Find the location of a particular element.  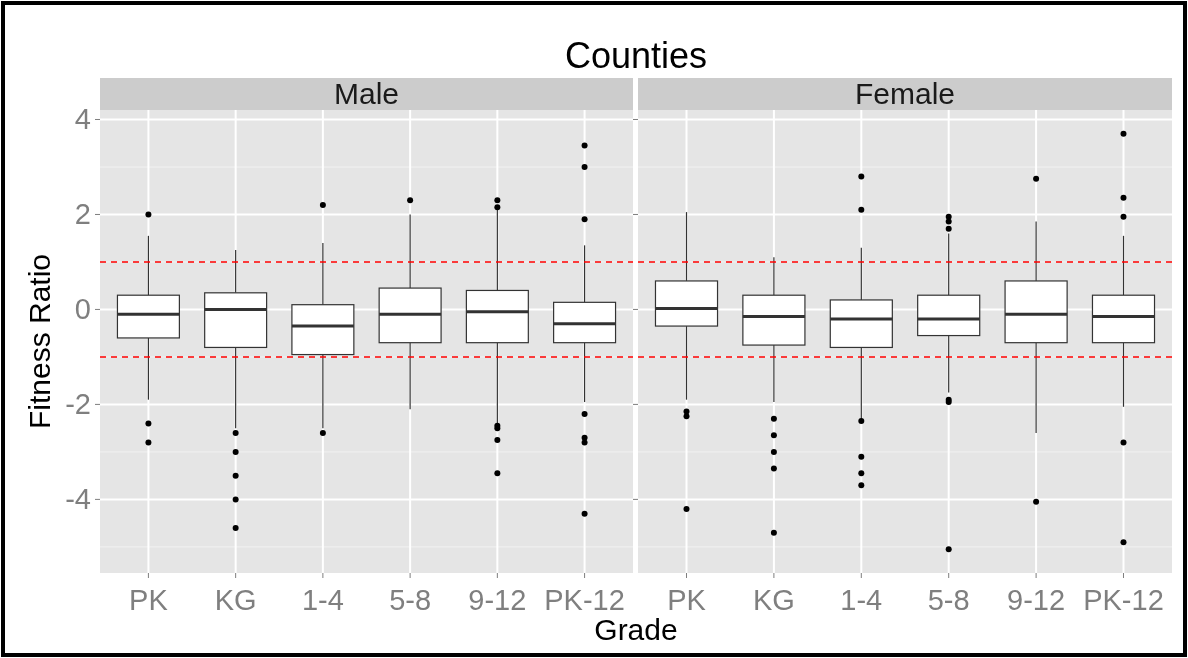

x-axis-title: Grade is located at coordinates (636, 629).